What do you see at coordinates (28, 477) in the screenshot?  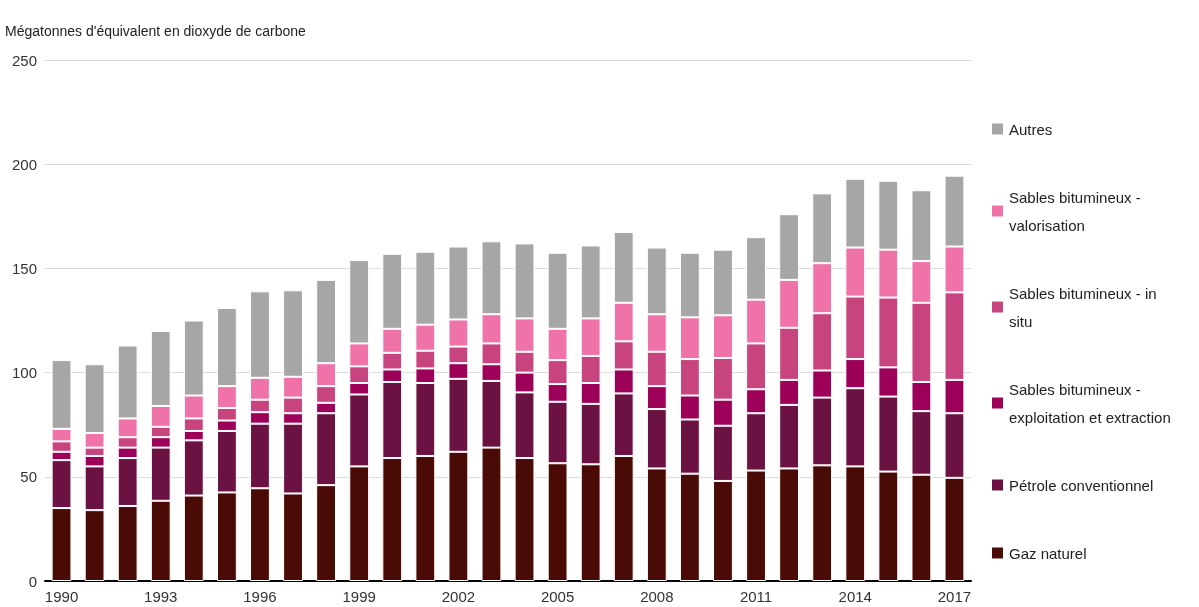 I see `y-tick-label: 50` at bounding box center [28, 477].